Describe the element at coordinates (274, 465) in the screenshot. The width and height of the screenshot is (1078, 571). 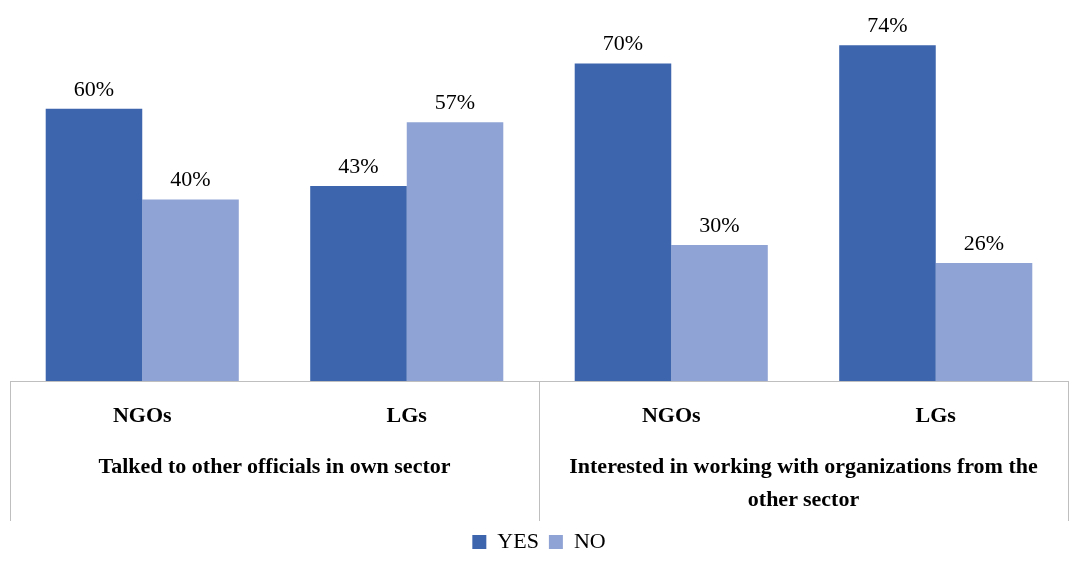
I see `text: Talked to other officials in own sector` at that location.